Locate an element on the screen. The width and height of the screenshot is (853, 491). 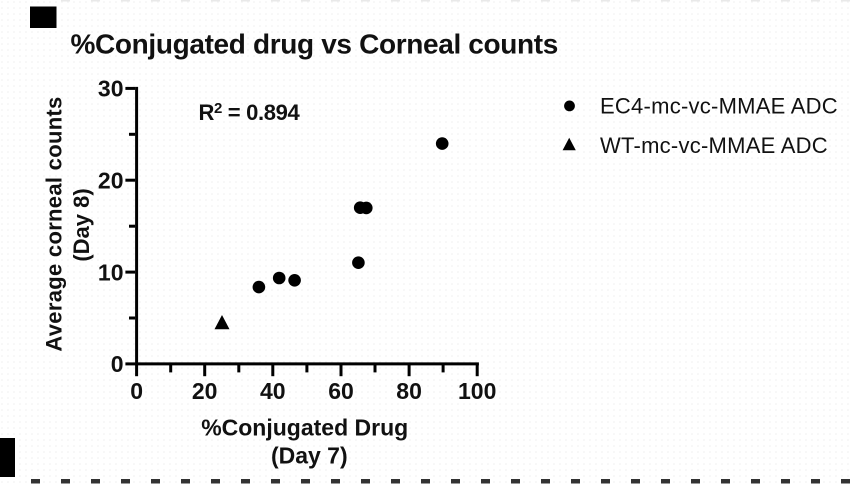
svg-text: 40 is located at coordinates (273, 391).